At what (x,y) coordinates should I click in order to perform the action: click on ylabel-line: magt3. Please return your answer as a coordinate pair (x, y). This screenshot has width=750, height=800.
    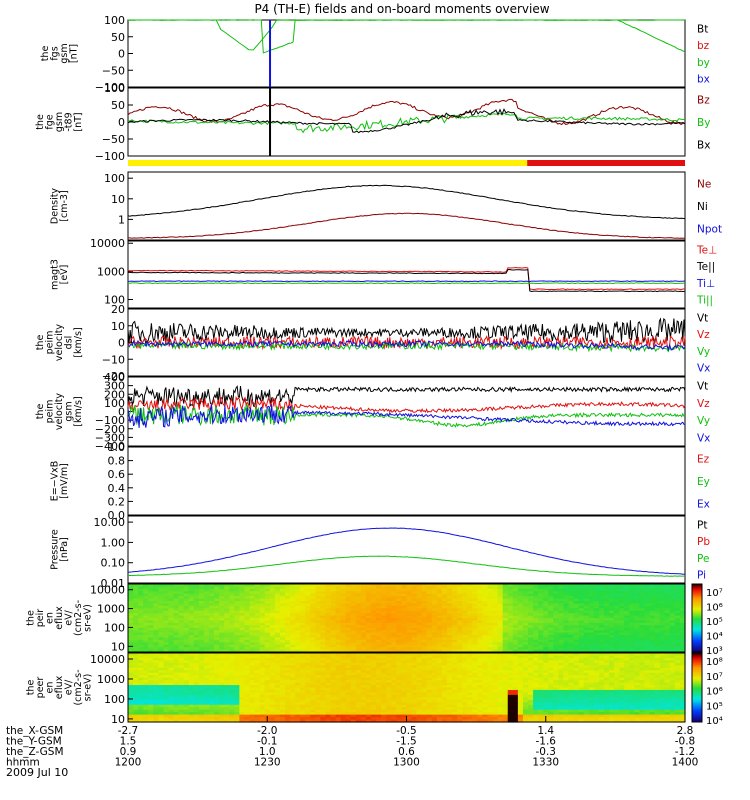
    Looking at the image, I should click on (54, 274).